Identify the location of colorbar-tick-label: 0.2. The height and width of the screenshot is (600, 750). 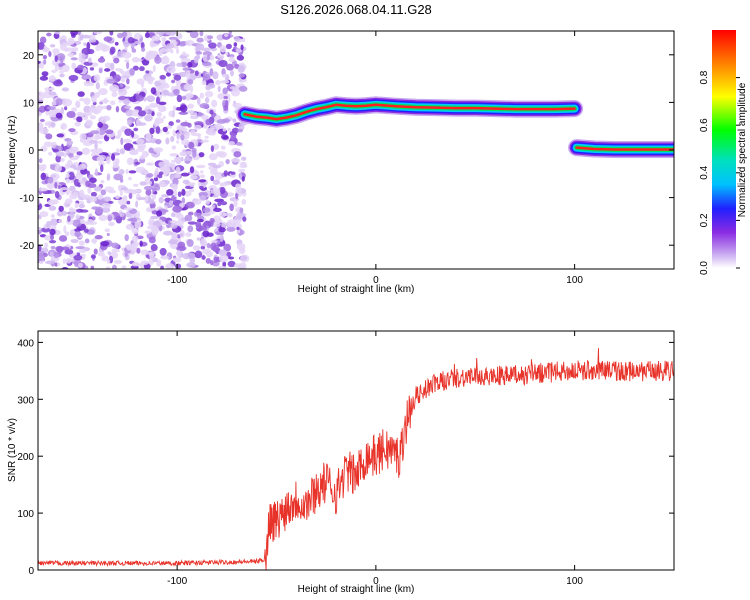
(704, 220).